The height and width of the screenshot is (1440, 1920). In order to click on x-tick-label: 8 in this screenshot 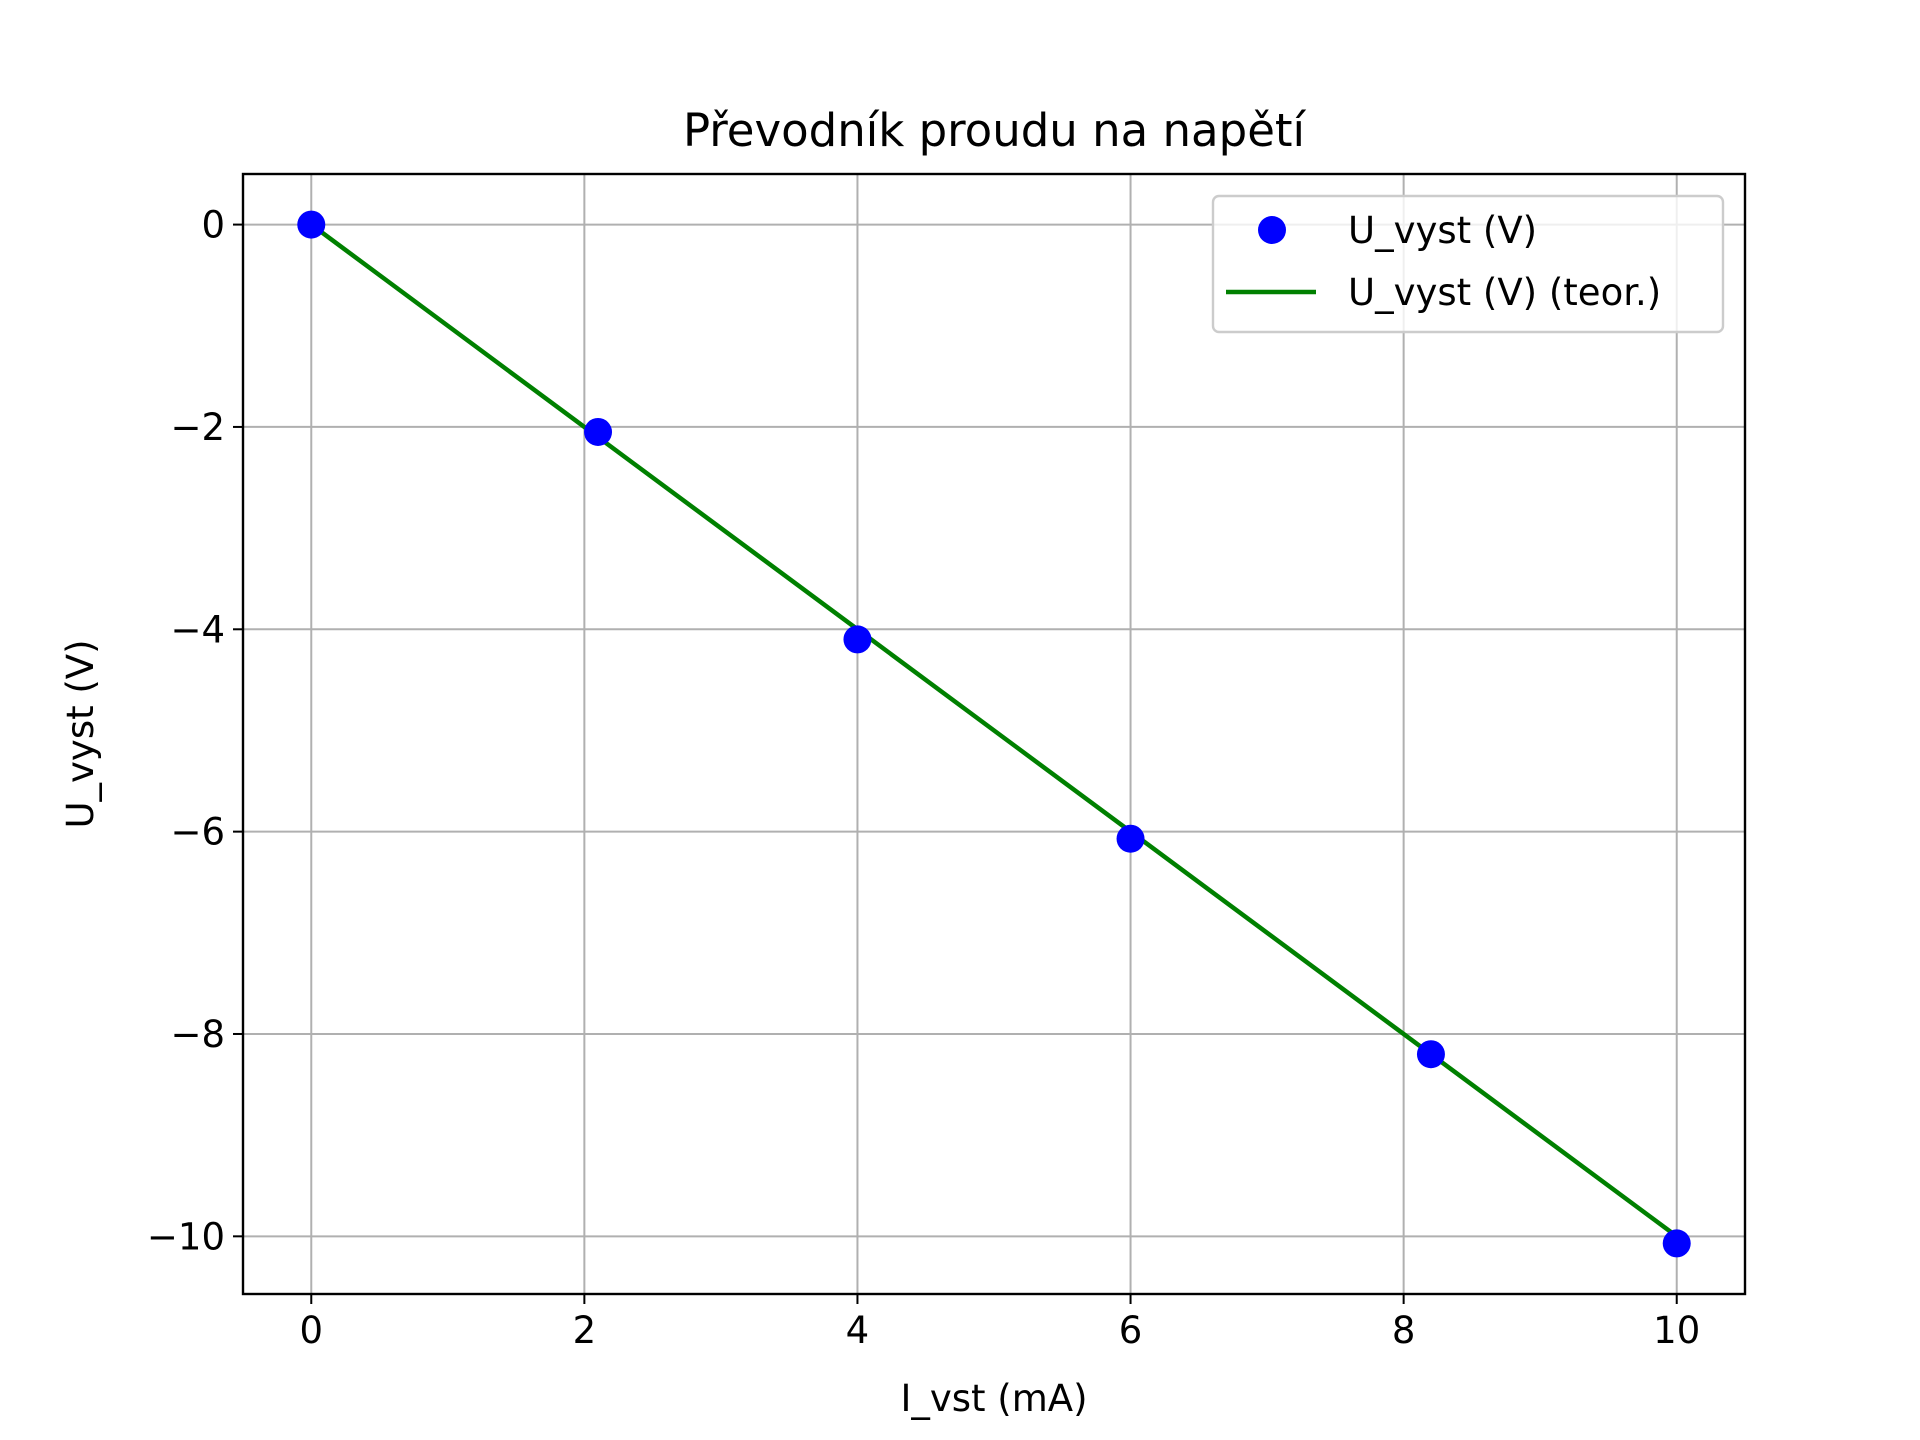, I will do `click(1404, 1330)`.